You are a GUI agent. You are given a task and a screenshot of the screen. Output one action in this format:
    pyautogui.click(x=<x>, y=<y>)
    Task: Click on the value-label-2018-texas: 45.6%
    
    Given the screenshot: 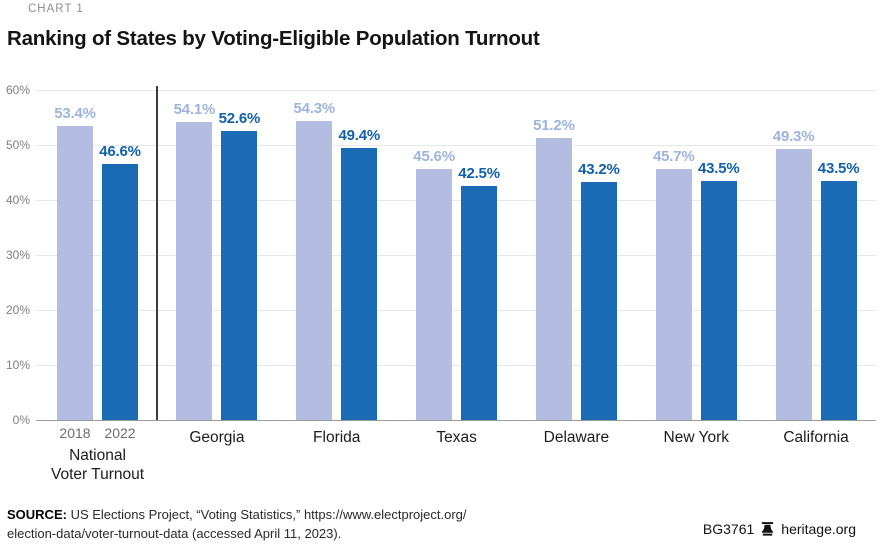 What is the action you would take?
    pyautogui.click(x=434, y=157)
    